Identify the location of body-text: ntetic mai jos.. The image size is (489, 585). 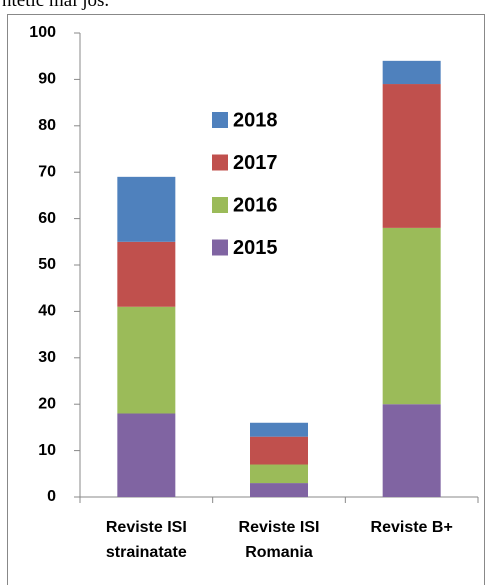
(56, 5).